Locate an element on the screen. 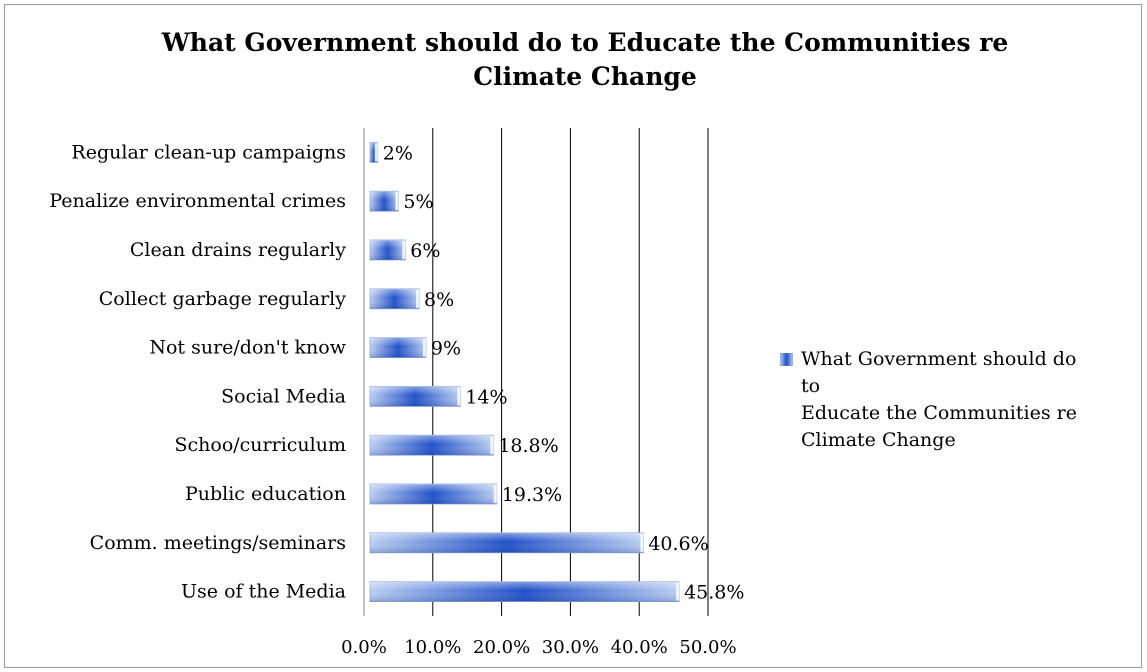 The height and width of the screenshot is (672, 1147). legend-label-line-2: Educate the Communities re is located at coordinates (939, 413).